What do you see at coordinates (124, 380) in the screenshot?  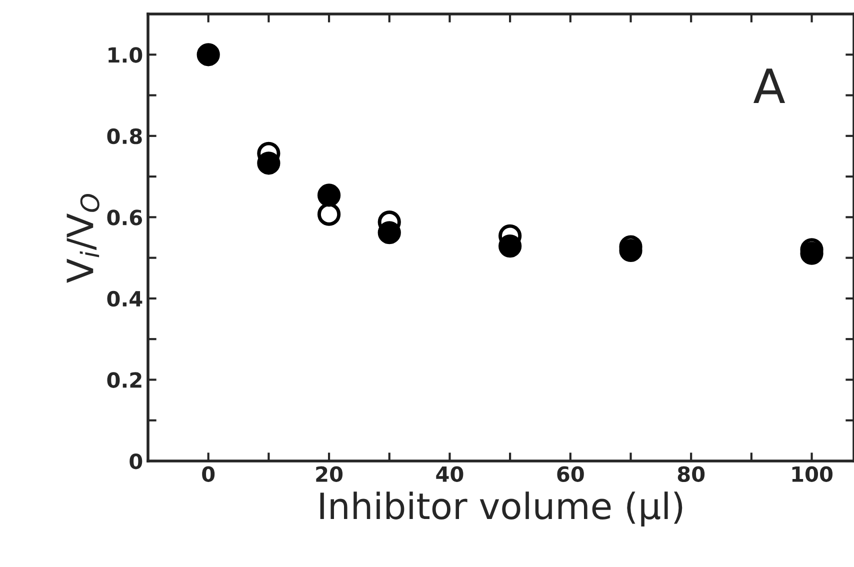 I see `y-tick-label: 0.2` at bounding box center [124, 380].